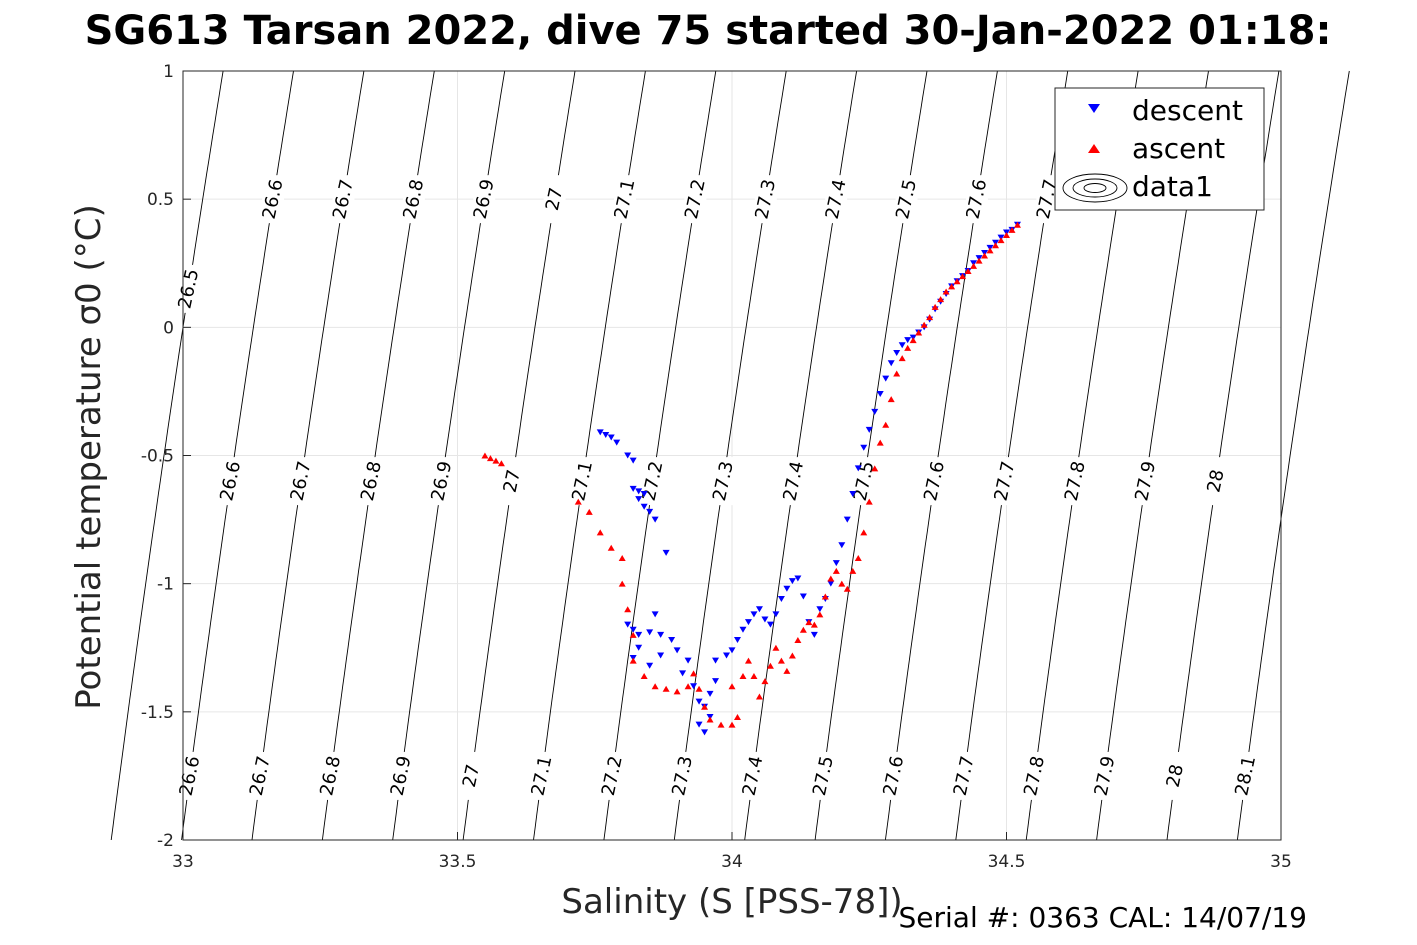 Image resolution: width=1417 pixels, height=945 pixels. What do you see at coordinates (165, 841) in the screenshot?
I see `y-tick-label: -2` at bounding box center [165, 841].